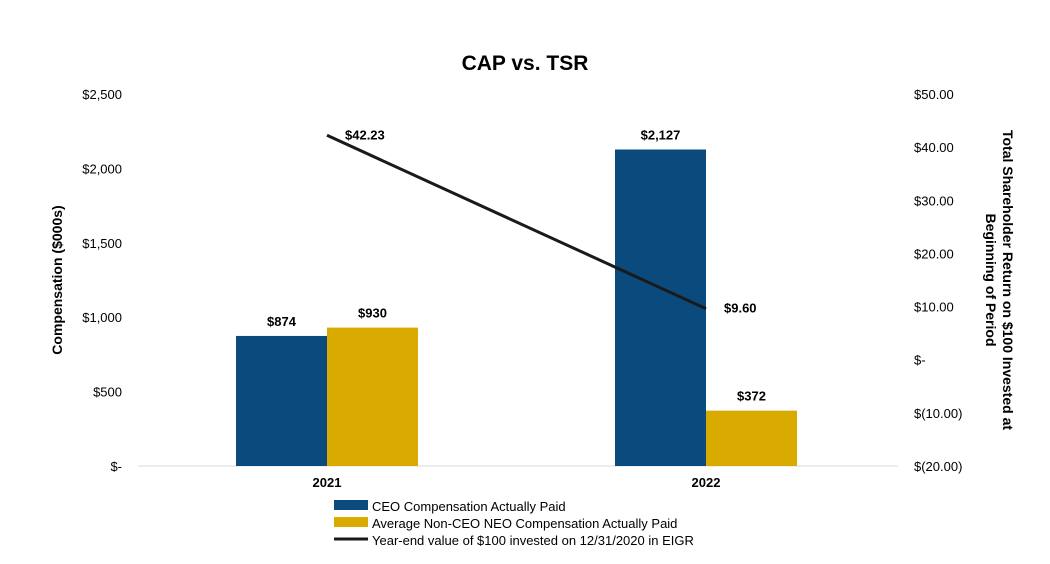  What do you see at coordinates (934, 307) in the screenshot?
I see `y2-tick-label: $10.00` at bounding box center [934, 307].